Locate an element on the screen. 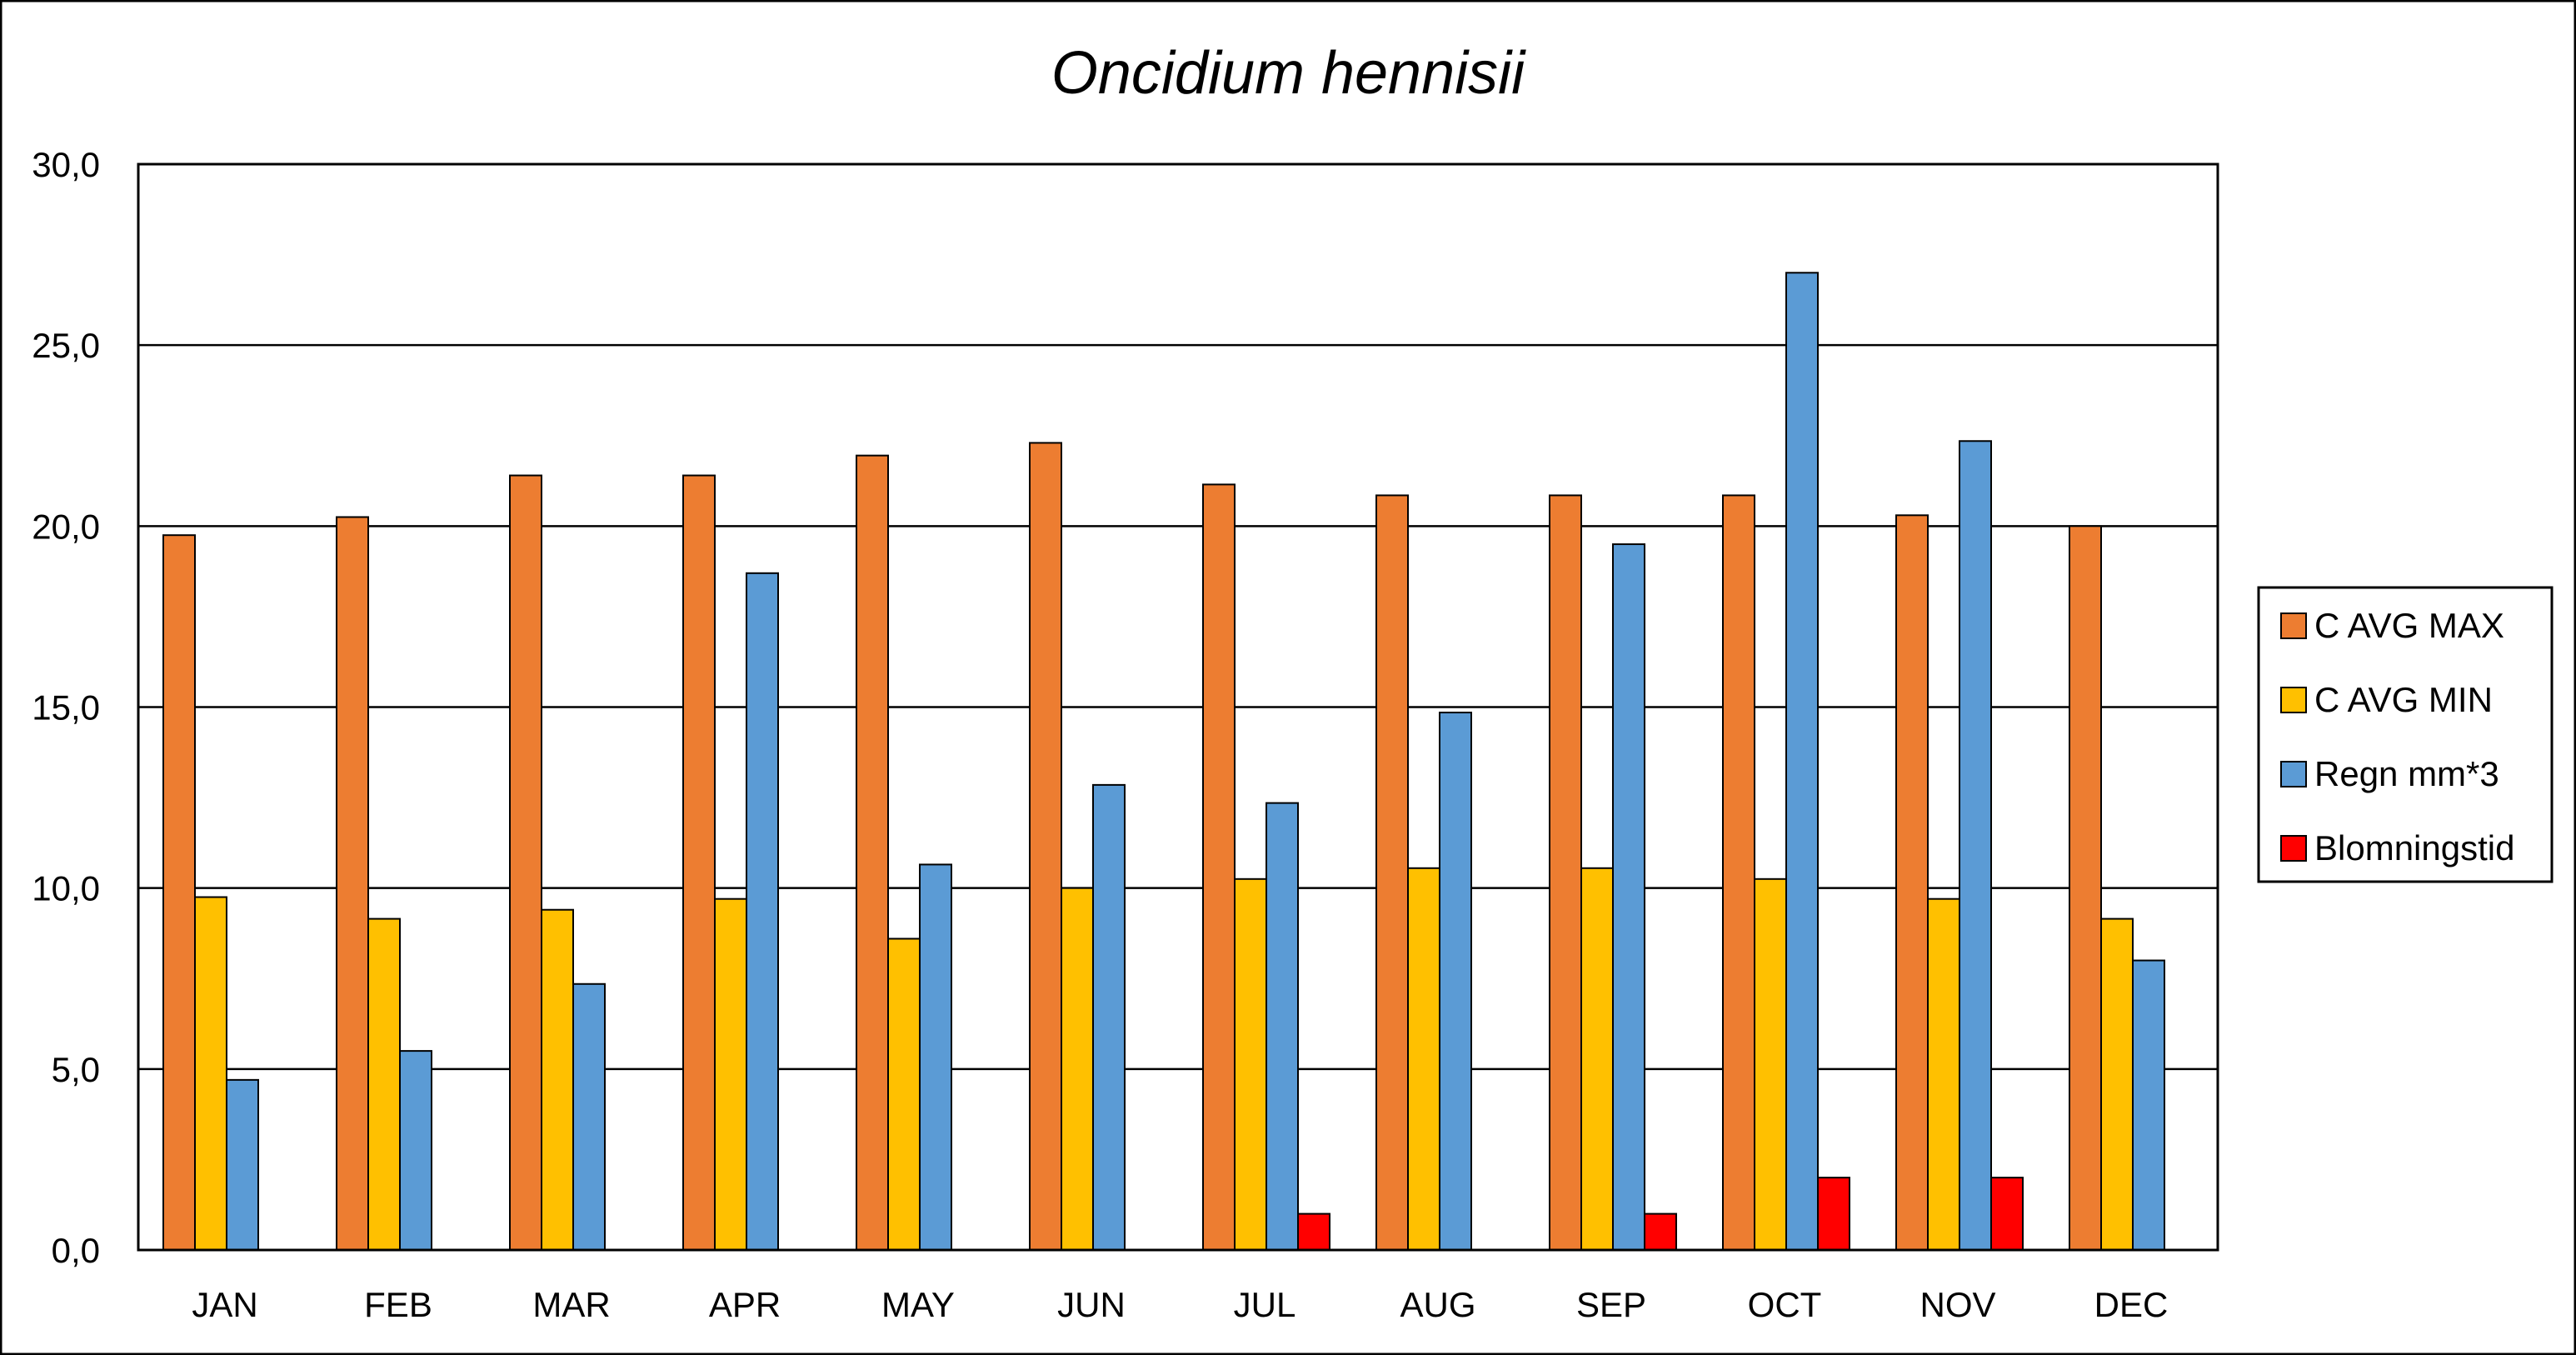  y-tick-label: 30,0 is located at coordinates (66, 164).